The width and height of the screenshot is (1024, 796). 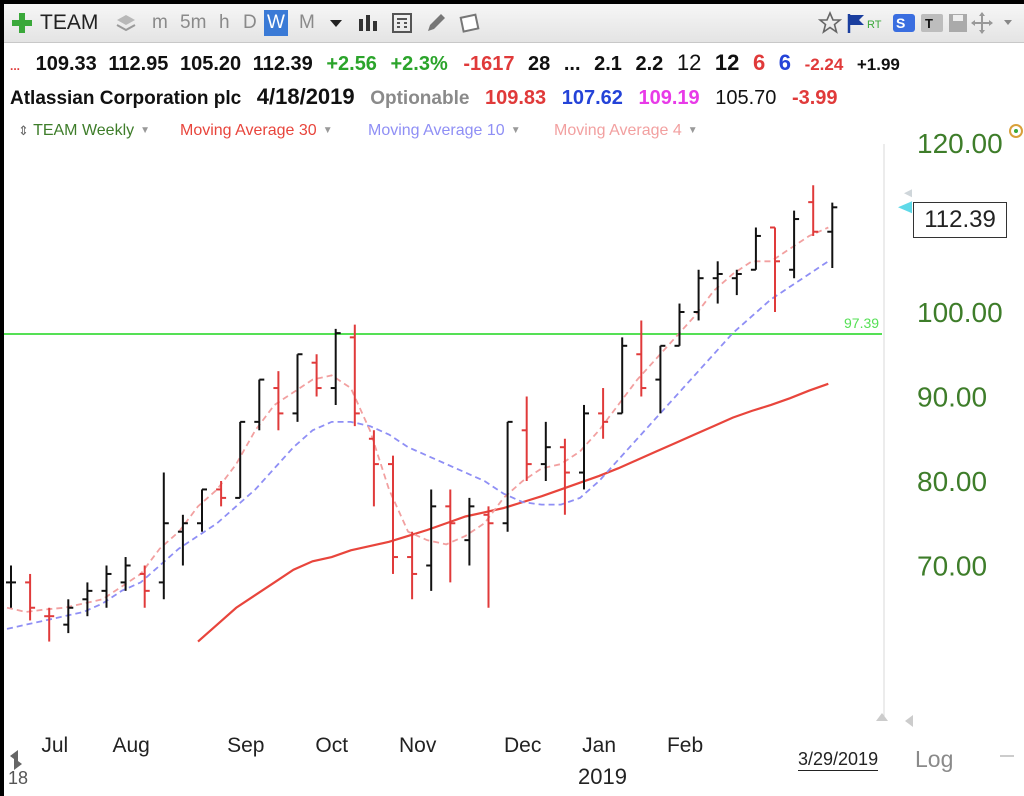 I want to click on quote-stat-7: 12, so click(x=727, y=62).